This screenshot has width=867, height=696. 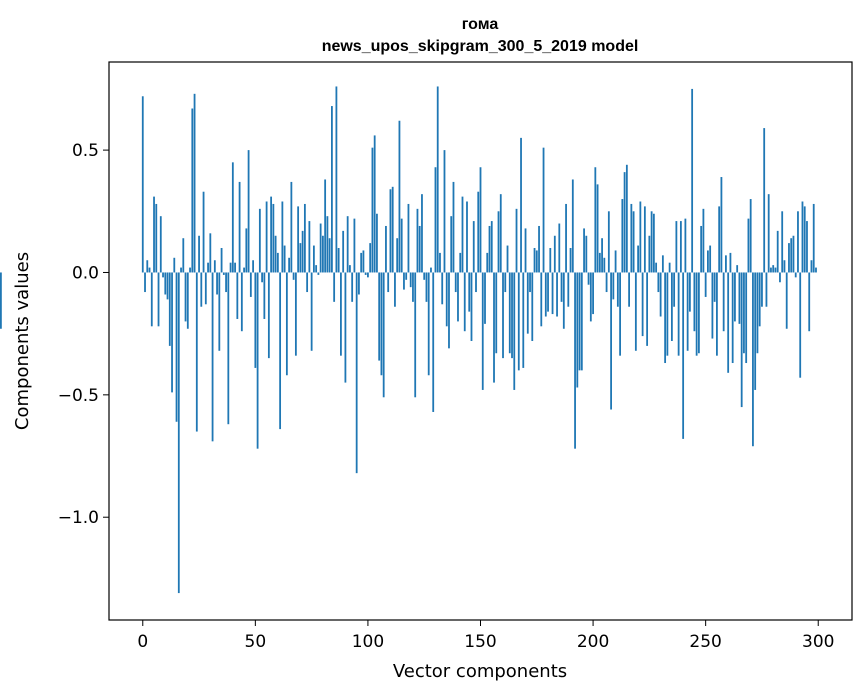 I want to click on y-tick-label: 0.0, so click(x=85, y=273).